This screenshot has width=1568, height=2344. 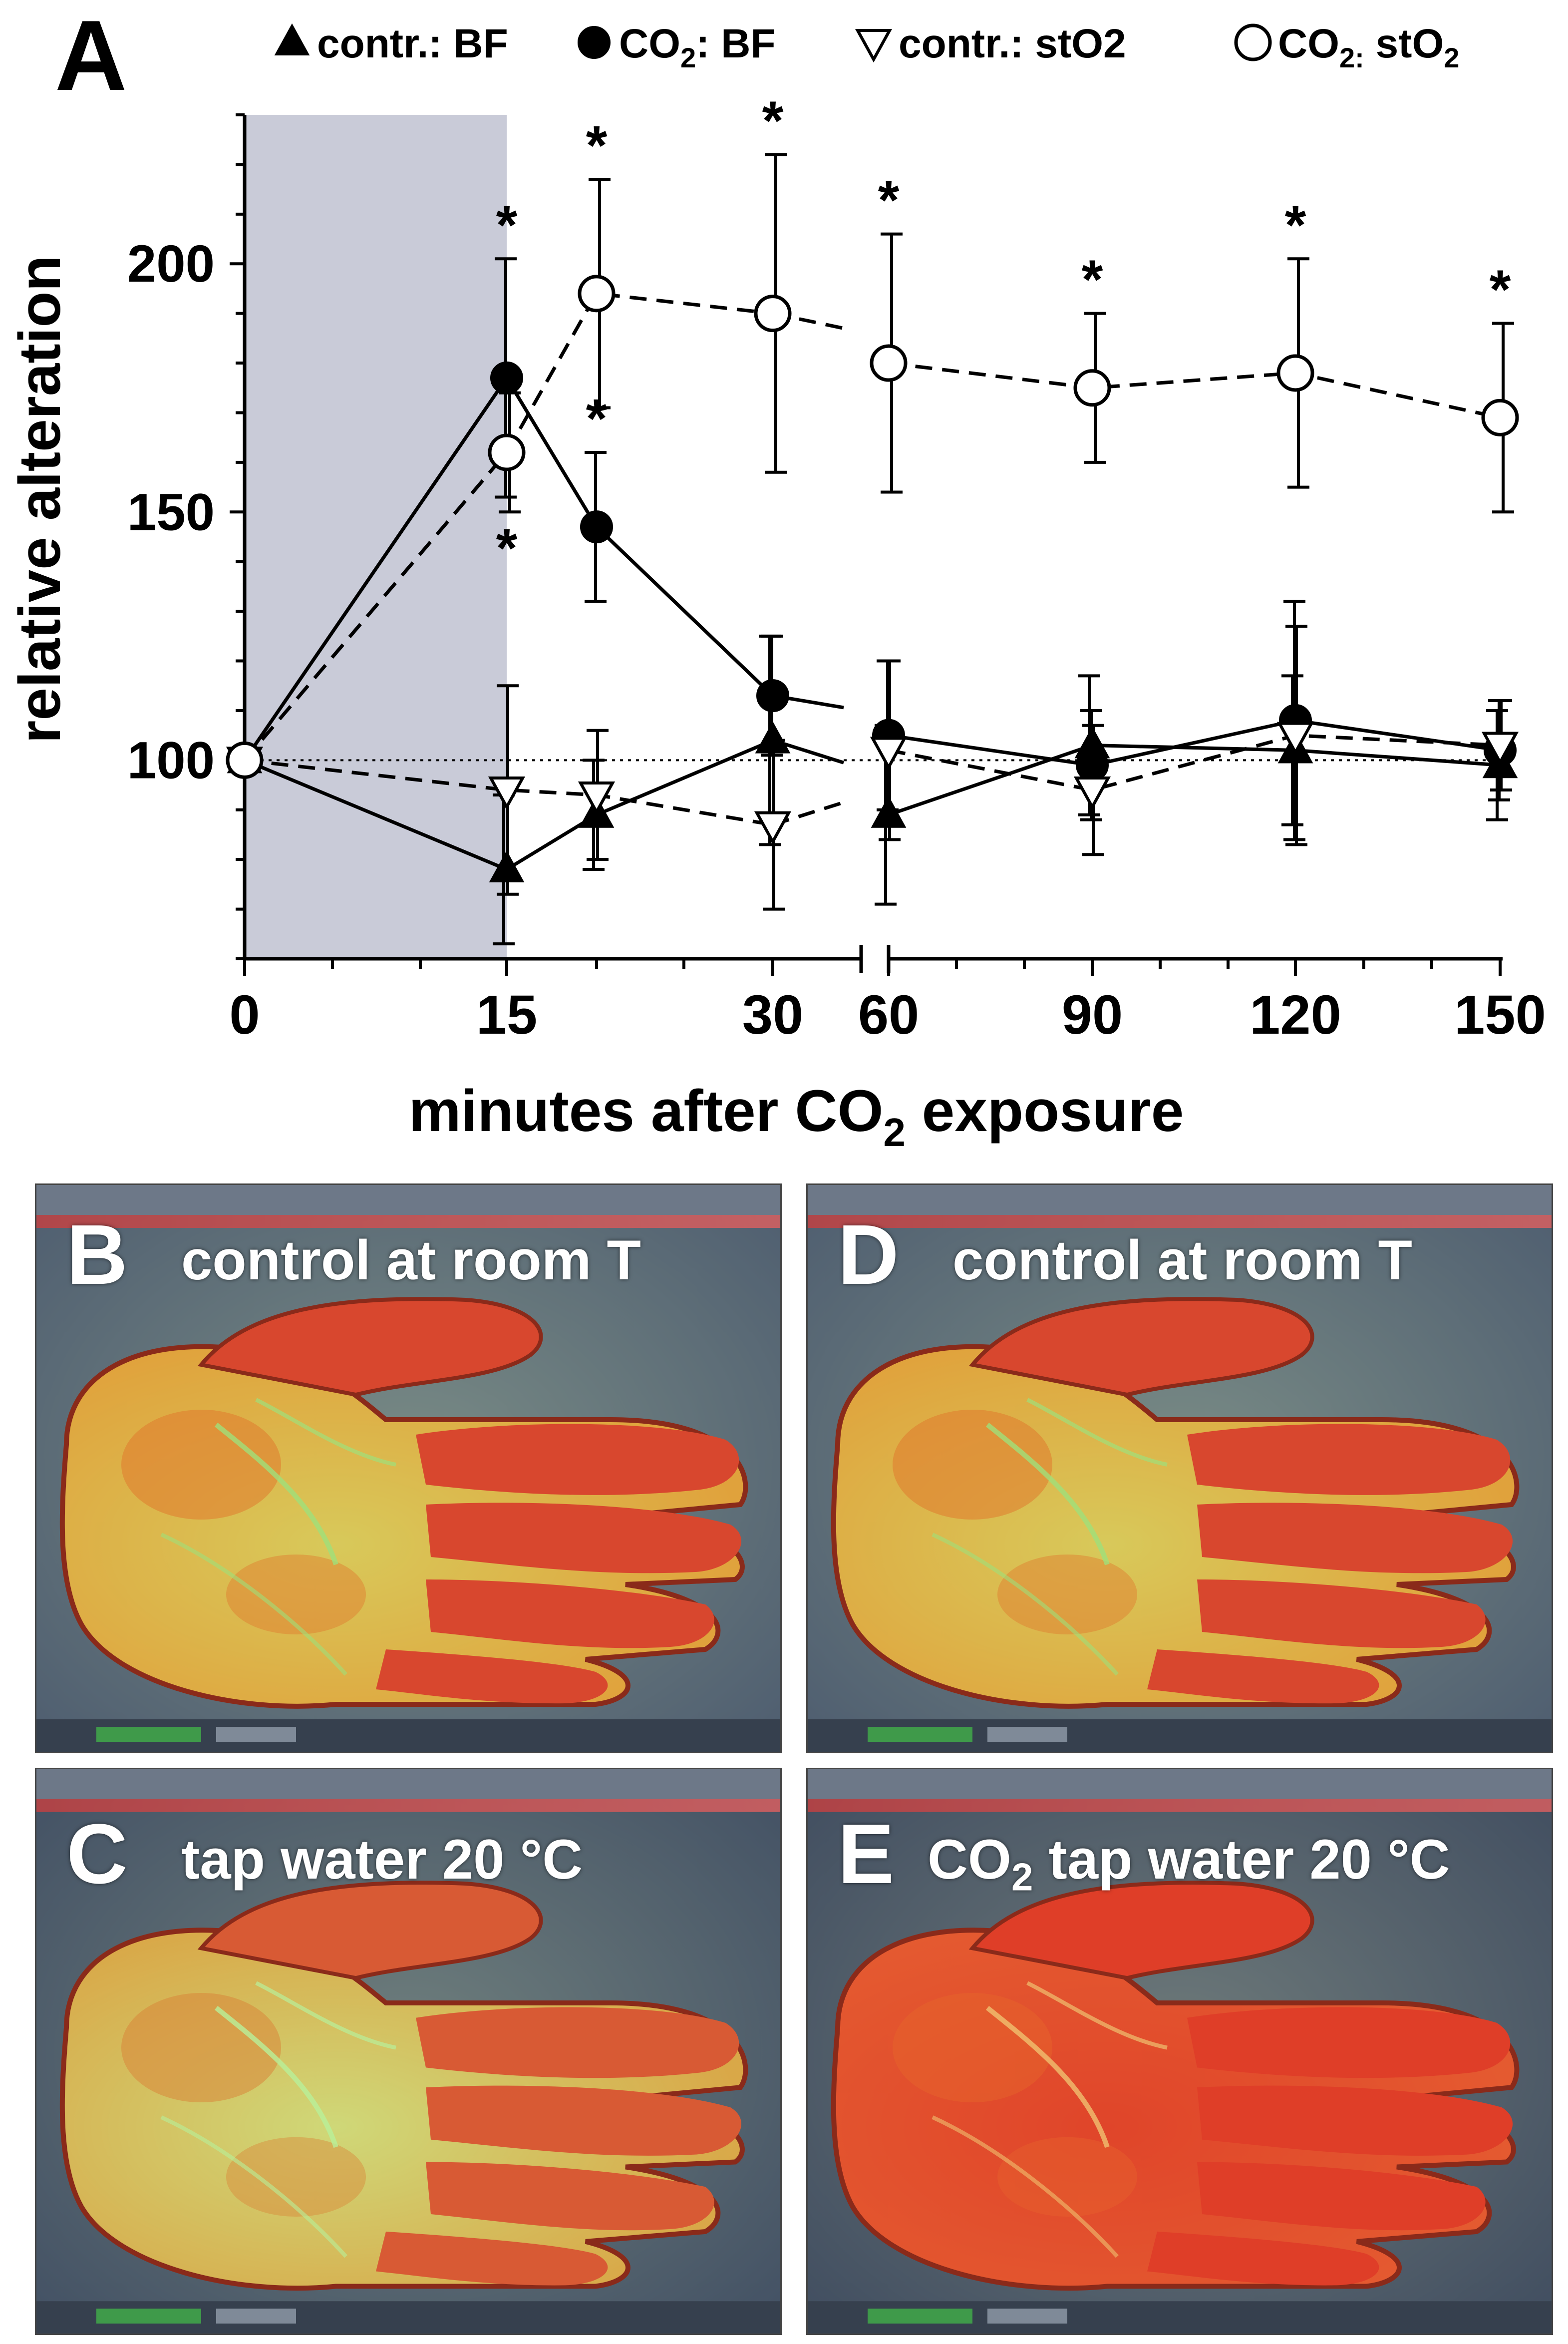 What do you see at coordinates (1093, 1015) in the screenshot?
I see `x-tick-label-90: 90` at bounding box center [1093, 1015].